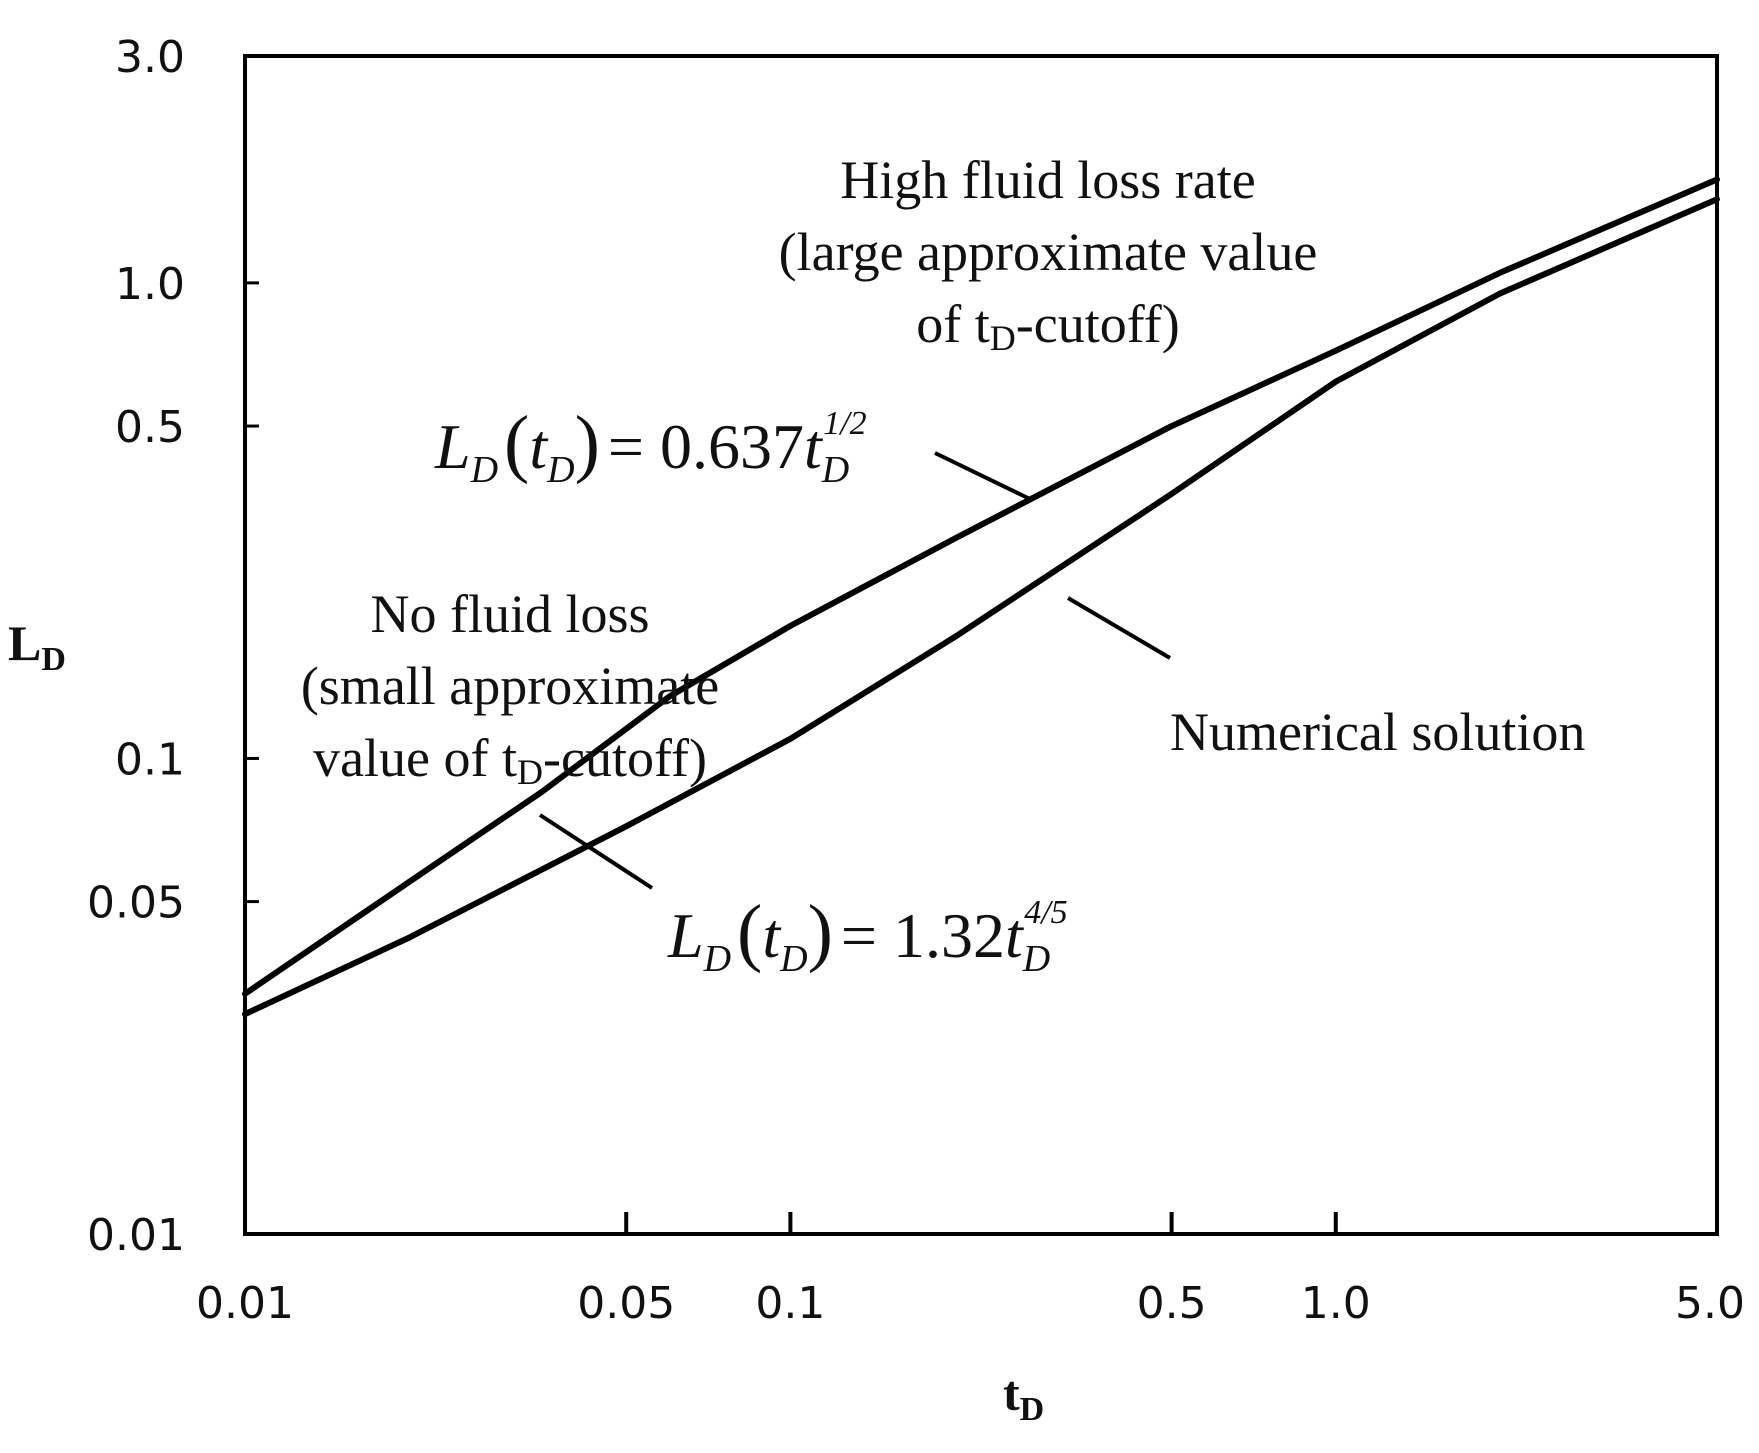 The image size is (1759, 1453). Describe the element at coordinates (970, 1270) in the screenshot. I see `x-axis-ticks: 0.01 0.05 0.1 0.5 1.0 5.0` at that location.